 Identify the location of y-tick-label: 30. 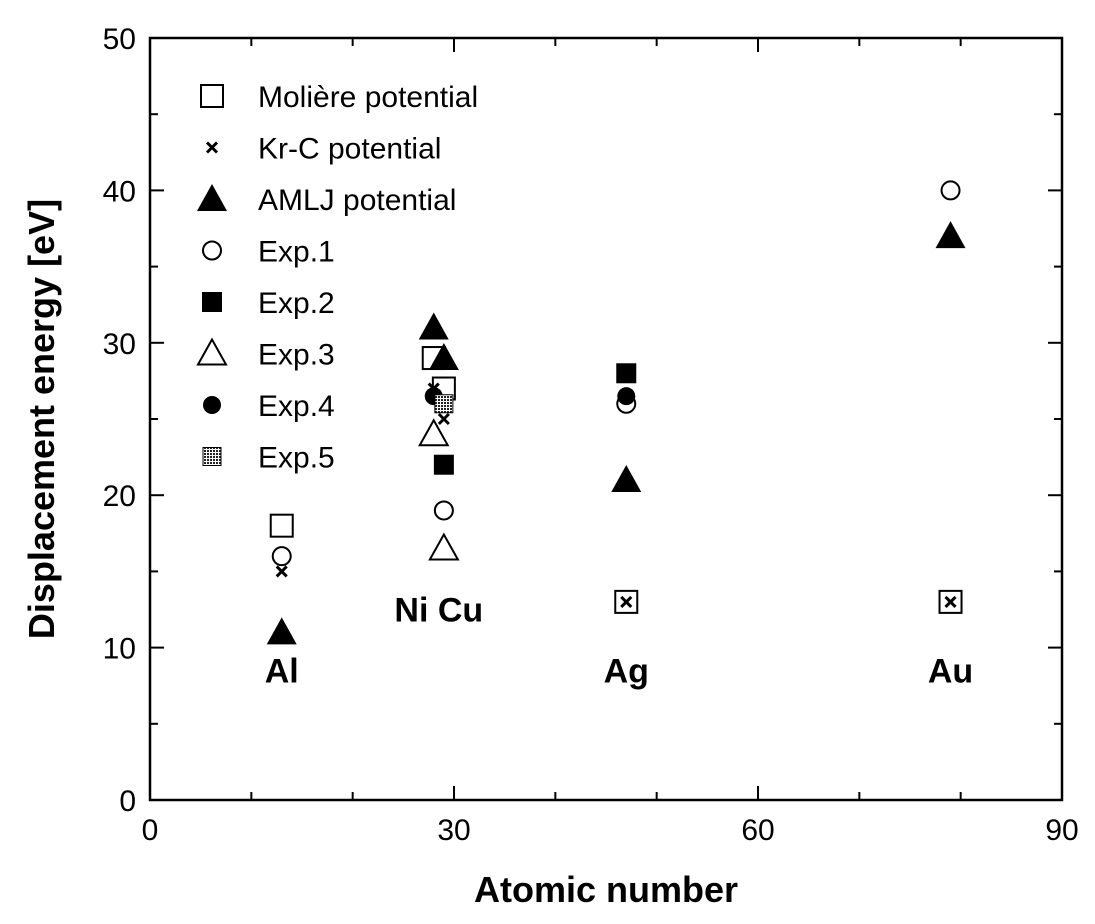
(119, 344).